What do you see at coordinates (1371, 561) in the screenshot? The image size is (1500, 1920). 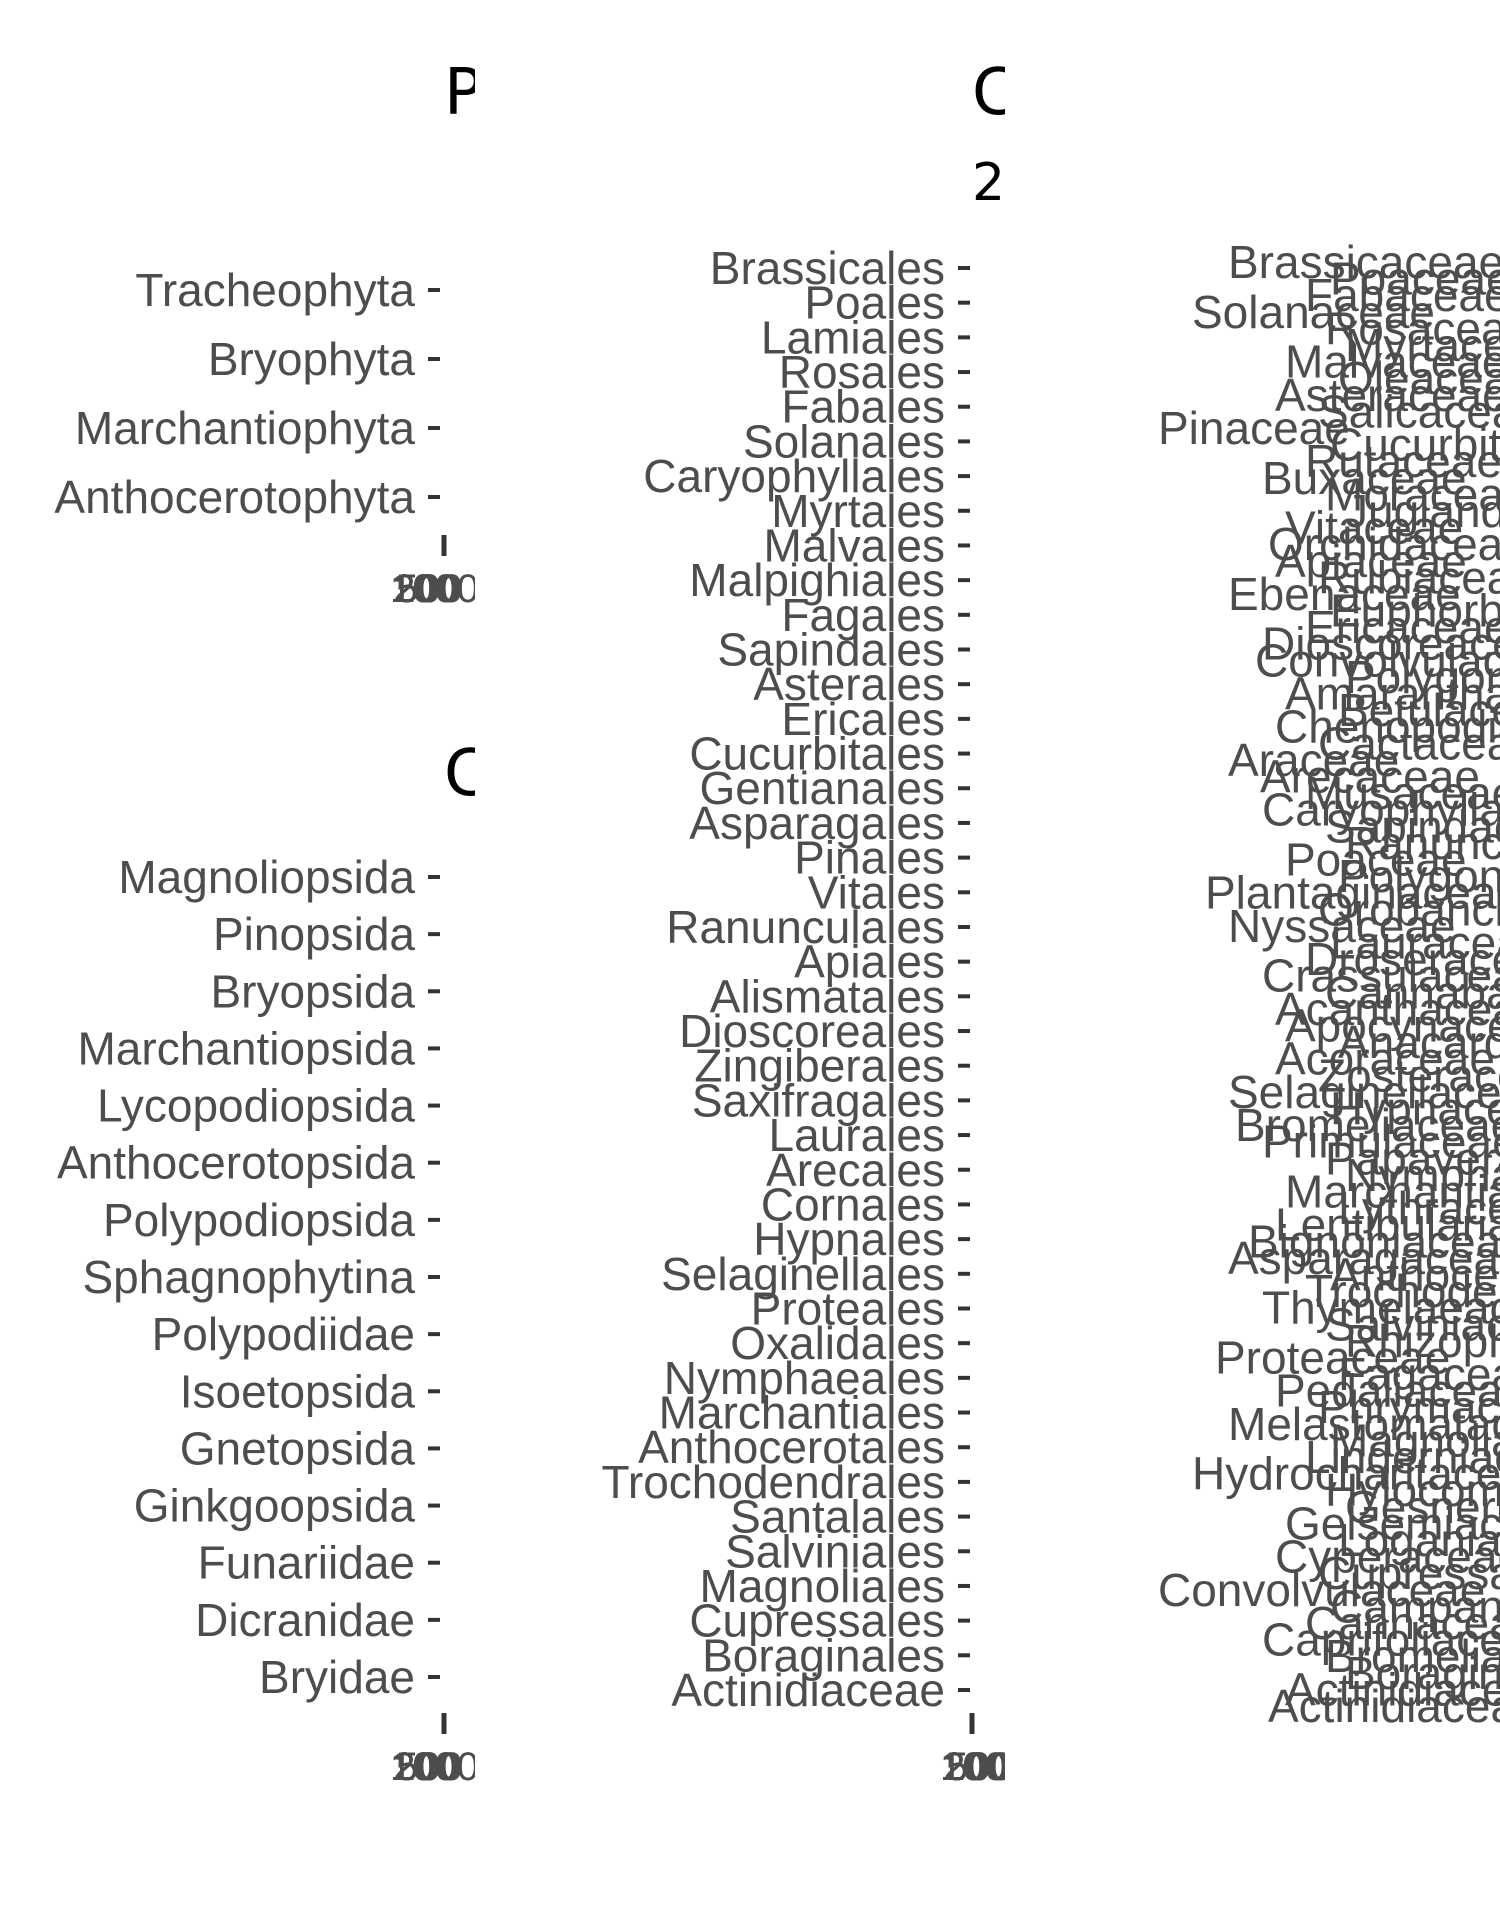 I see `y-tick-label: Apiaceae` at bounding box center [1371, 561].